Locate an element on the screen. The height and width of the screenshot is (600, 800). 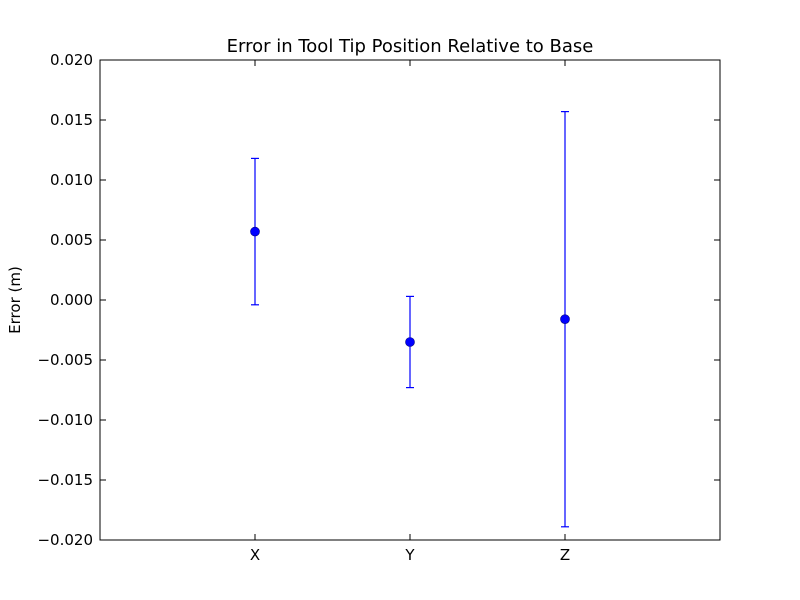
y-tick-label: 0.010 is located at coordinates (71, 180).